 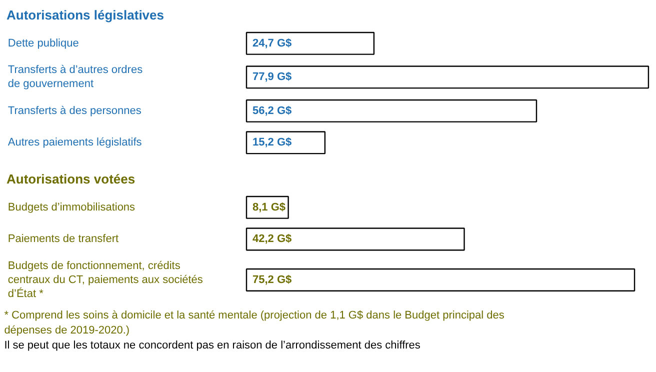 What do you see at coordinates (272, 142) in the screenshot?
I see `data-label: 15,2 G$` at bounding box center [272, 142].